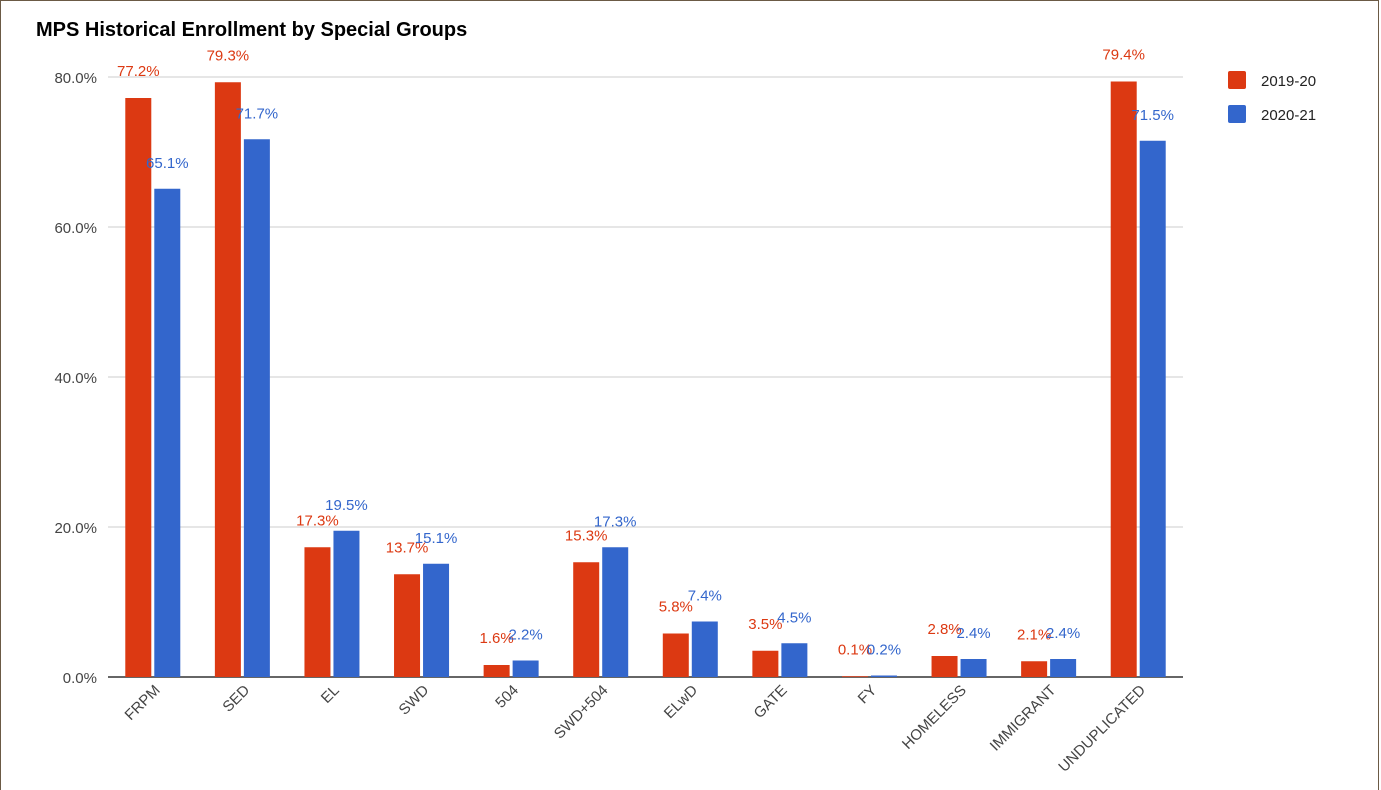  Describe the element at coordinates (228, 55) in the screenshot. I see `data-label: 79.3%` at that location.